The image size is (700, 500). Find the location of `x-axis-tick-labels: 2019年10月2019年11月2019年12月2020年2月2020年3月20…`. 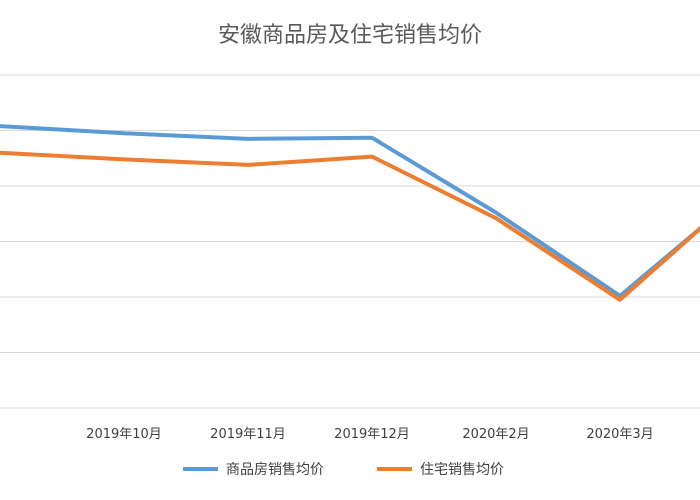

x-axis-tick-labels: 2019年10月2019年11月2019年12月2020年2月2020年3月20… is located at coordinates (370, 434).